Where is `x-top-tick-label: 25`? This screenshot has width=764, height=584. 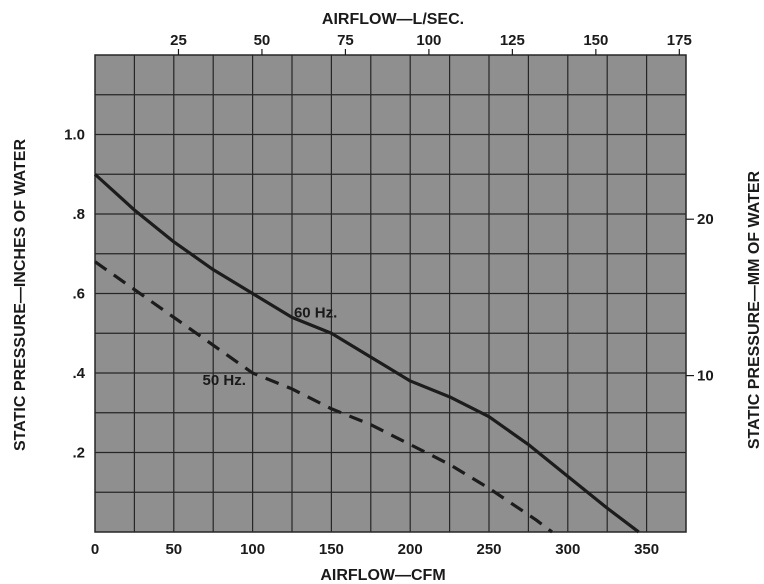 x-top-tick-label: 25 is located at coordinates (178, 40).